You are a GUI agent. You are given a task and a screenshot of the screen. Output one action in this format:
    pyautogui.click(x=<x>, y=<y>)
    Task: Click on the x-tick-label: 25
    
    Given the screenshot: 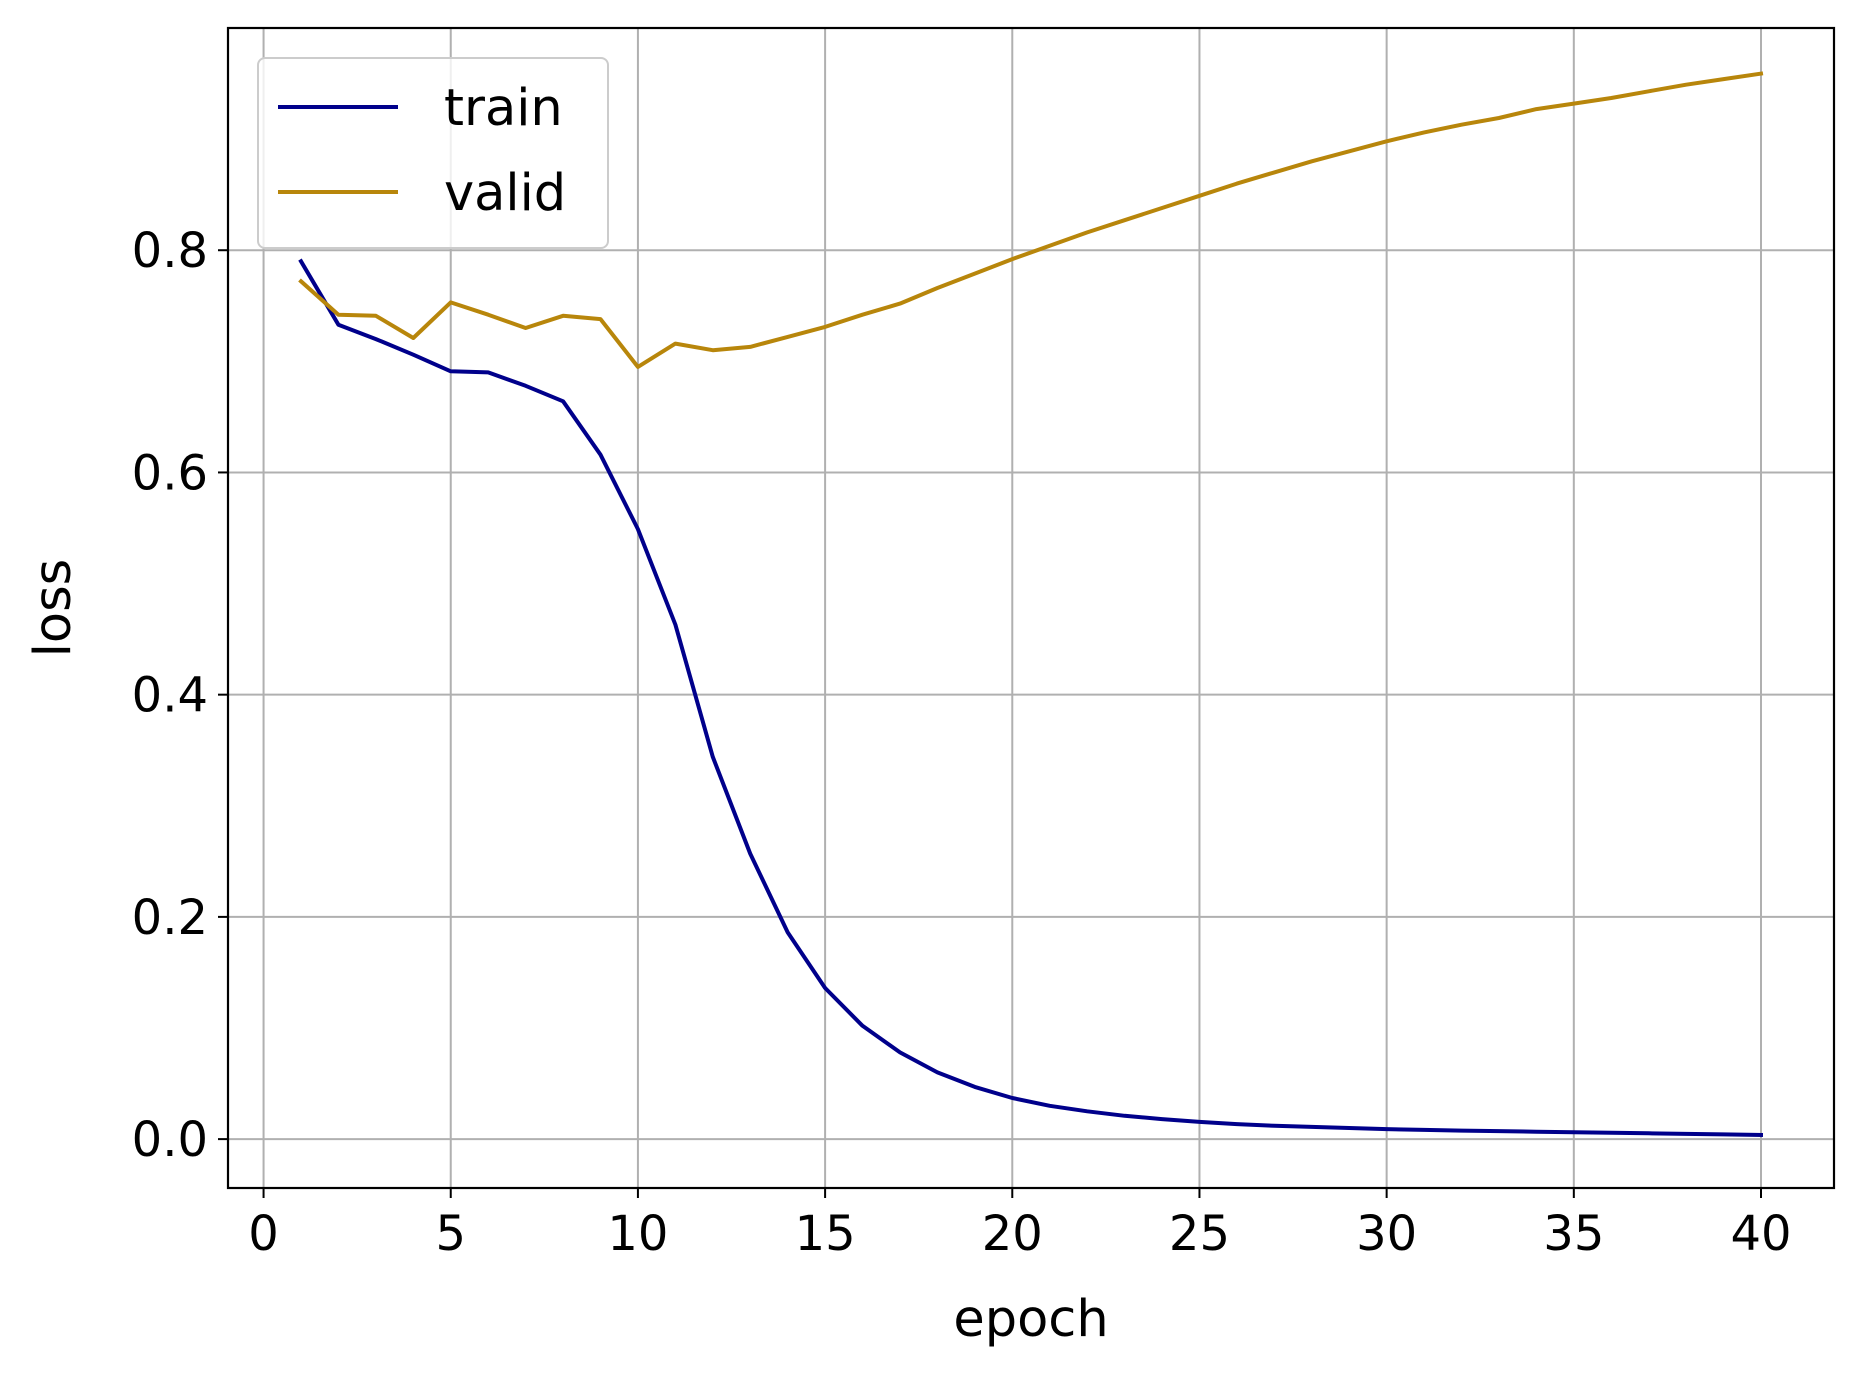 What is the action you would take?
    pyautogui.click(x=1199, y=1234)
    